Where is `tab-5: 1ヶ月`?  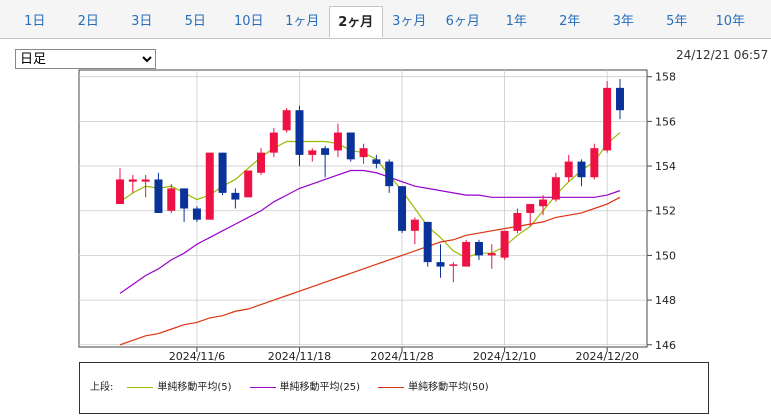
tab-5: 1ヶ月 is located at coordinates (303, 22).